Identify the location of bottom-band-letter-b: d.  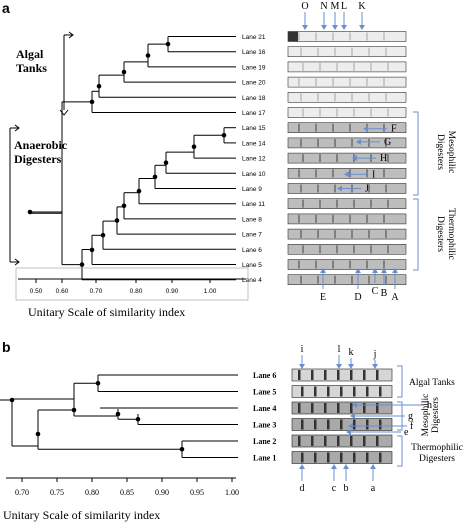
(302, 488).